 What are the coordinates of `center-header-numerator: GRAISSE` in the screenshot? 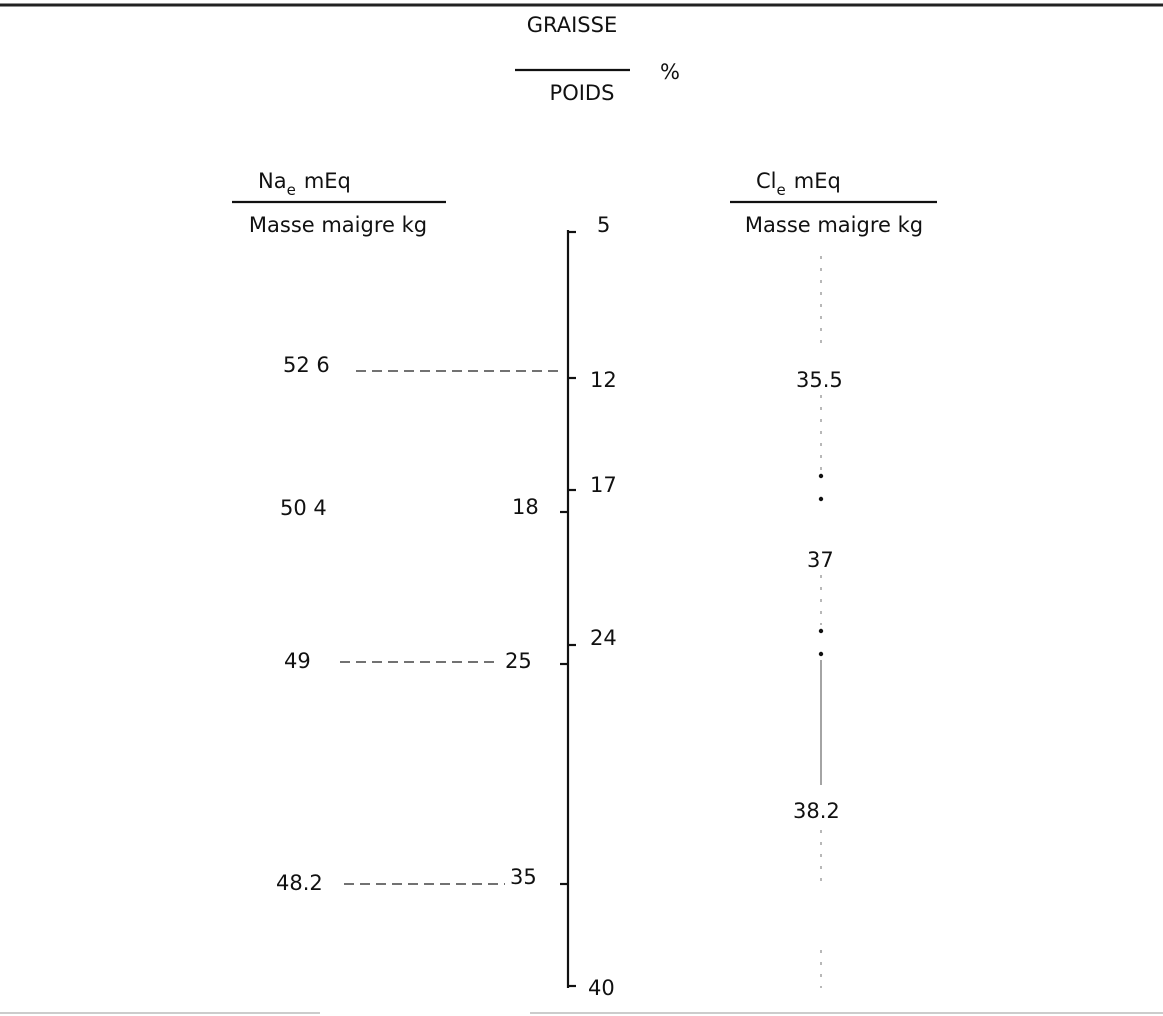 It's located at (572, 25).